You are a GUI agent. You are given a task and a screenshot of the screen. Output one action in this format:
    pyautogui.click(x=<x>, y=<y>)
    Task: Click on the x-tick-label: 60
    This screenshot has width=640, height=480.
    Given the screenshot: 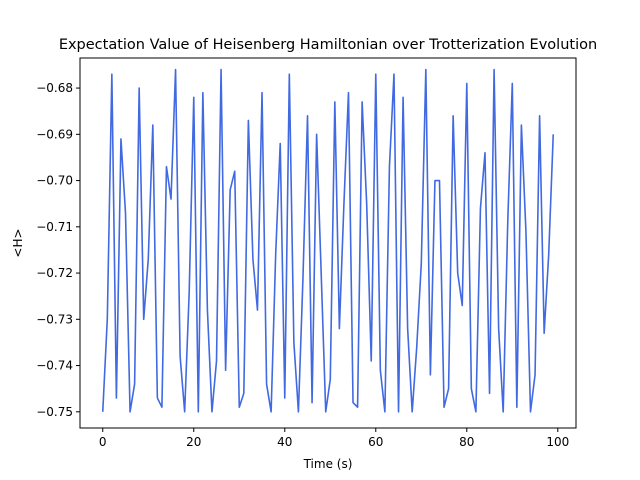 What is the action you would take?
    pyautogui.click(x=375, y=442)
    